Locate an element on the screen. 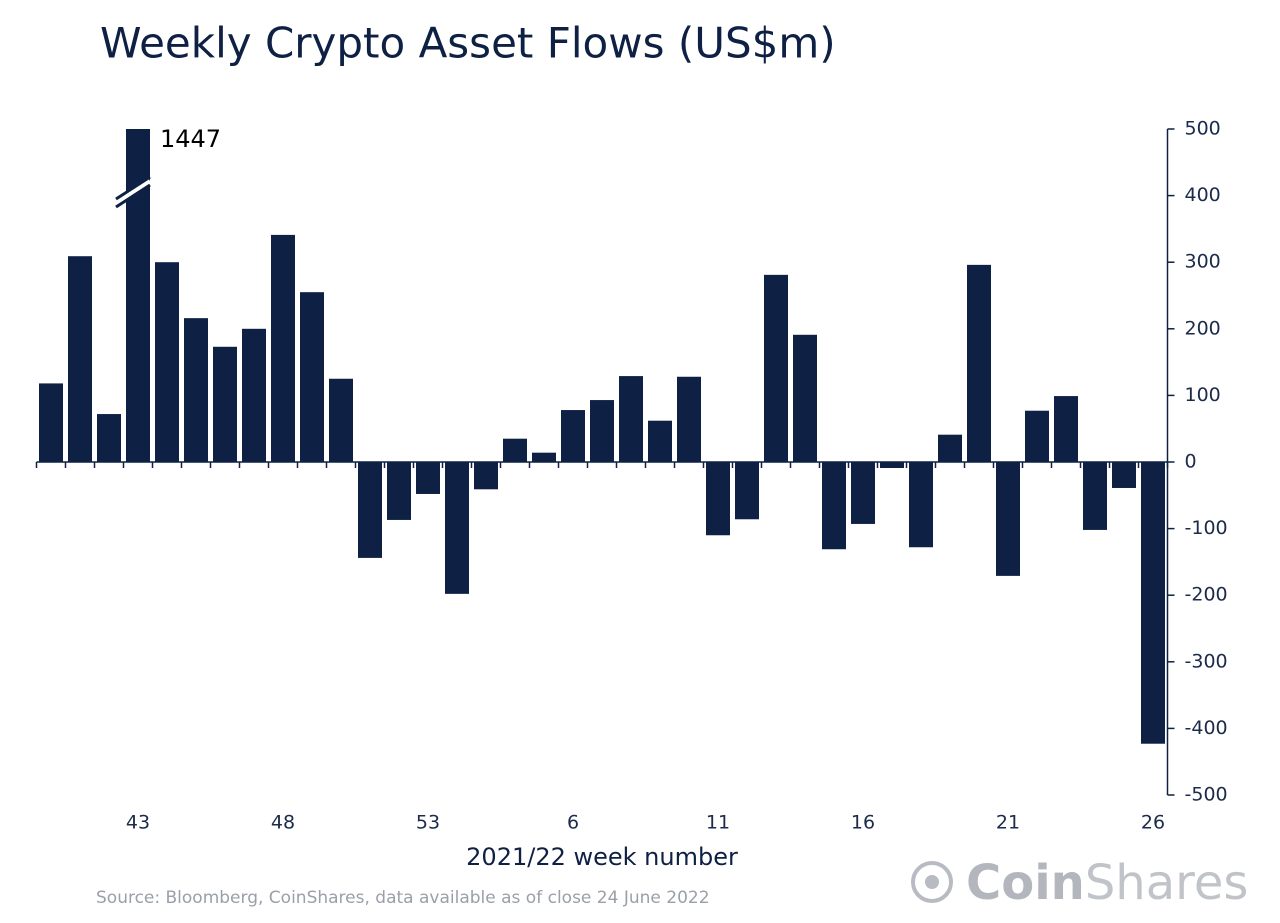 The width and height of the screenshot is (1280, 923). logo-icon is located at coordinates (932, 882).